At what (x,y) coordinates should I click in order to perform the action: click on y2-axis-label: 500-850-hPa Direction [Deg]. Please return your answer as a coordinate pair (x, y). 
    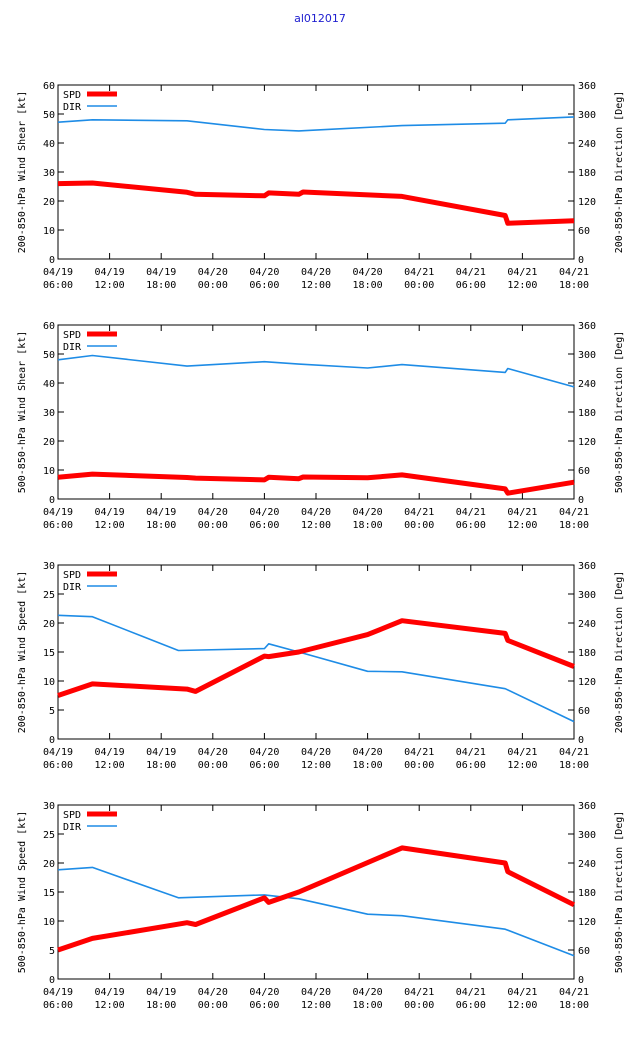
    Looking at the image, I should click on (619, 892).